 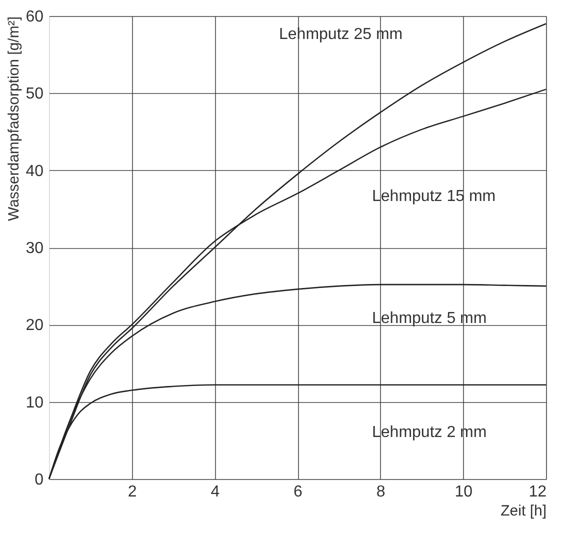 I want to click on x-tick-label: 4, so click(x=215, y=492).